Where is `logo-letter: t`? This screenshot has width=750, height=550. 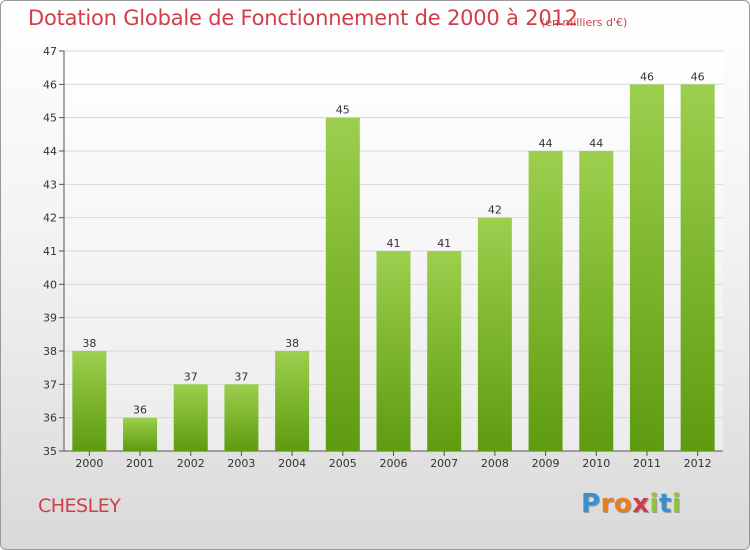 logo-letter: t is located at coordinates (665, 504).